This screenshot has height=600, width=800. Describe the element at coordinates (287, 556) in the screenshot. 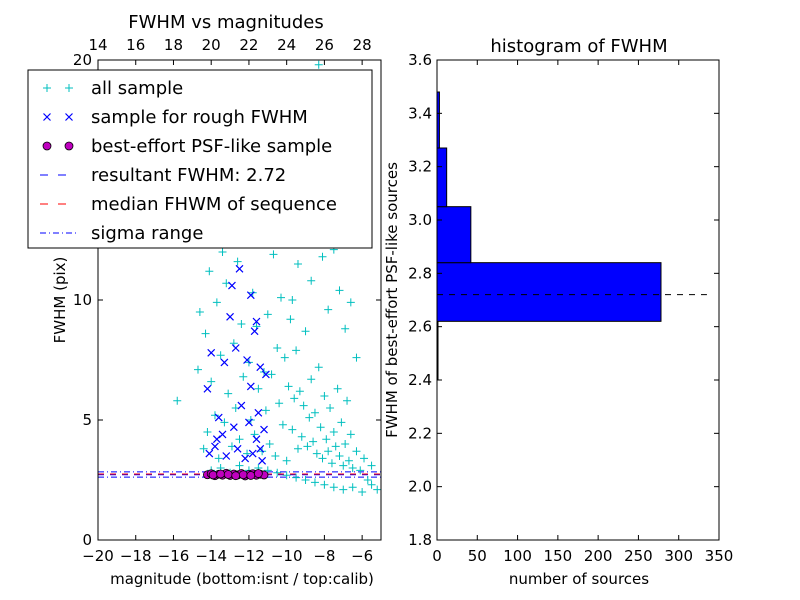

I see `x-tick-label: −10` at that location.